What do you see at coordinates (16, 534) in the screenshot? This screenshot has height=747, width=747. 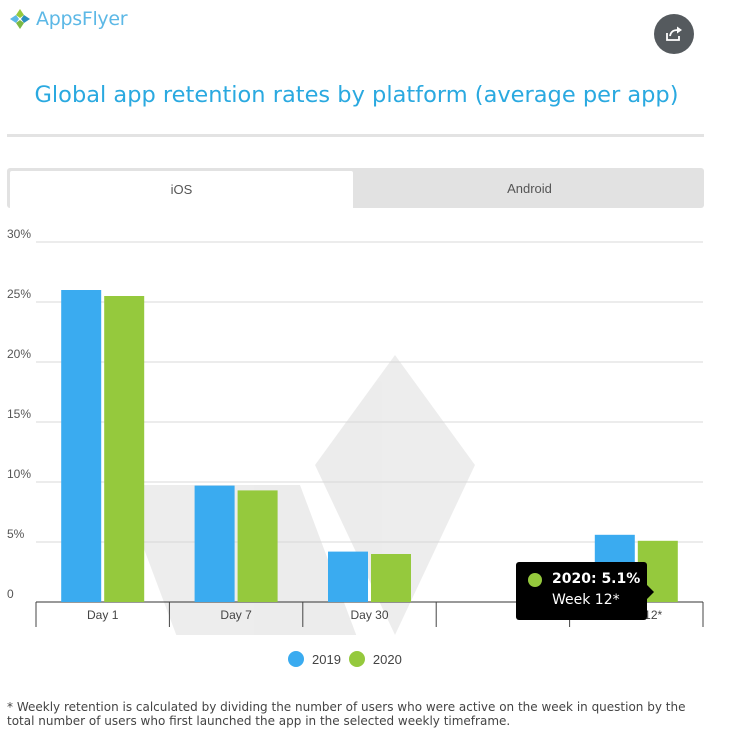 I see `y-tick-label: 5%` at bounding box center [16, 534].